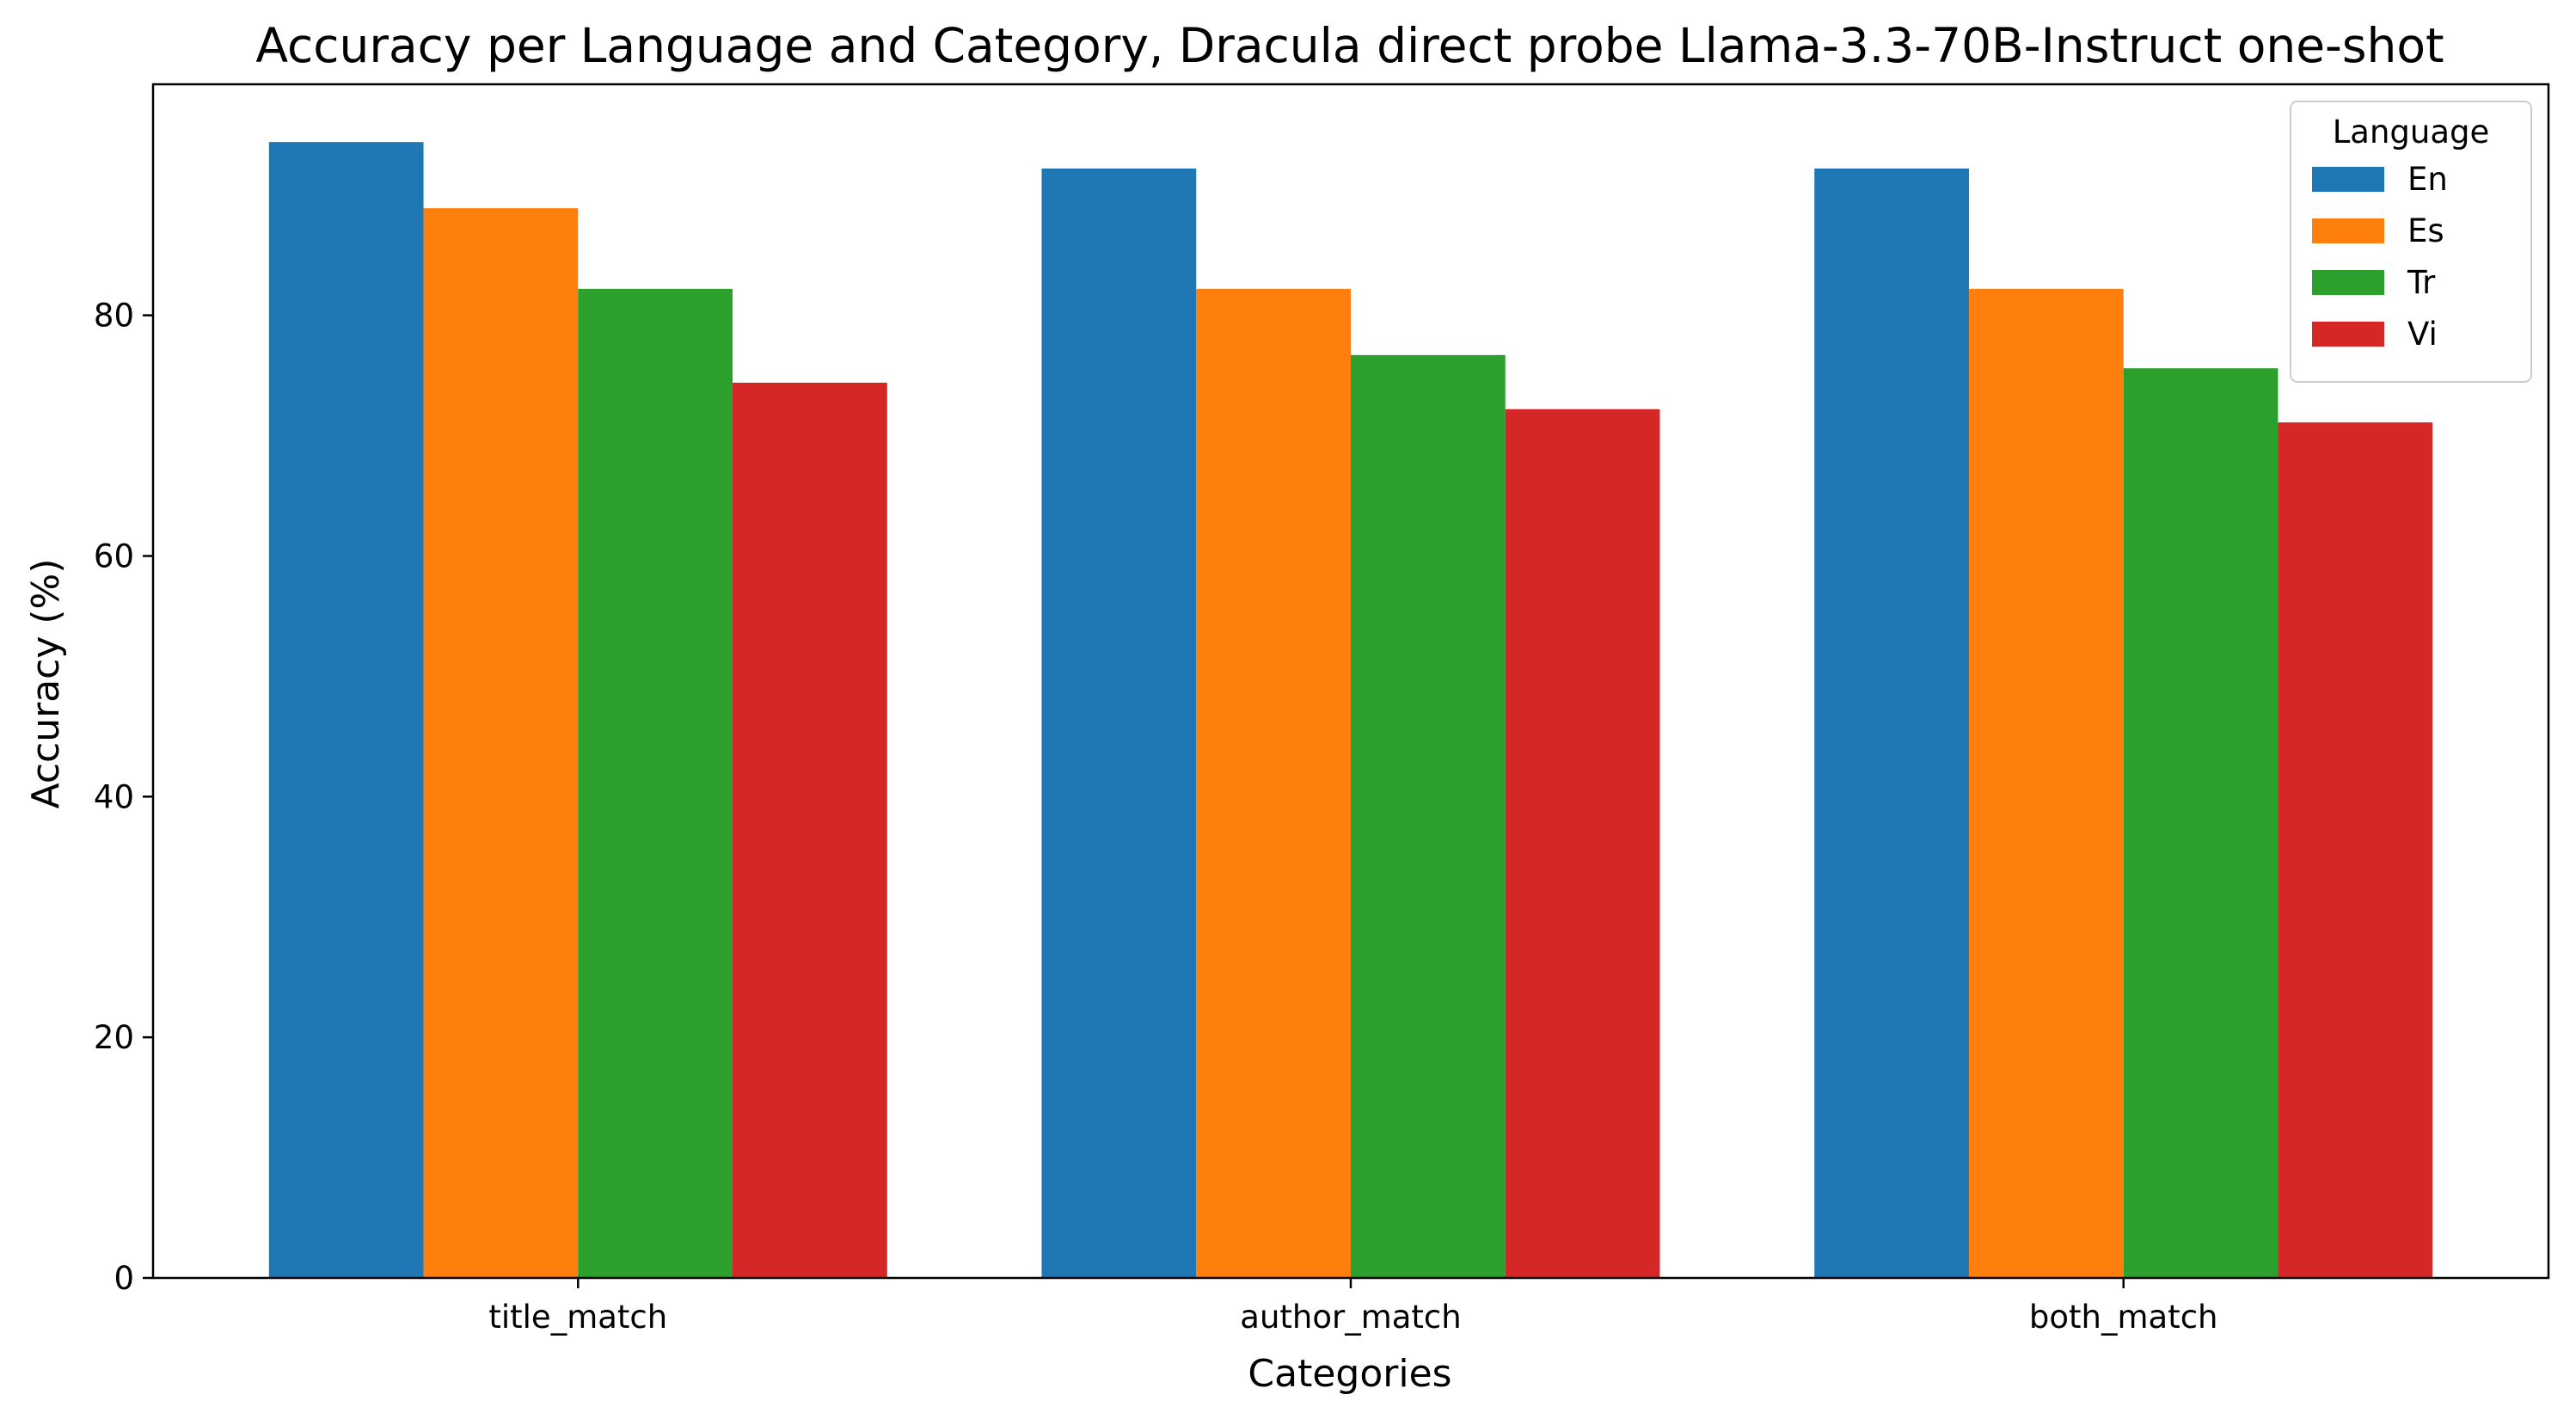 The height and width of the screenshot is (1419, 2576). Describe the element at coordinates (114, 556) in the screenshot. I see `y-tick-label: 60` at that location.